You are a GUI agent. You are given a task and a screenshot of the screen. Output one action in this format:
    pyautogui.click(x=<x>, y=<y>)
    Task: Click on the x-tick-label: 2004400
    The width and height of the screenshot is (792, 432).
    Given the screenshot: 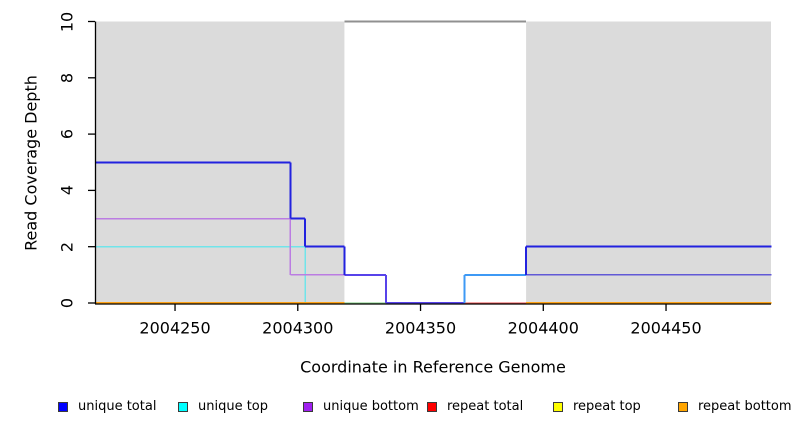 What is the action you would take?
    pyautogui.click(x=543, y=328)
    